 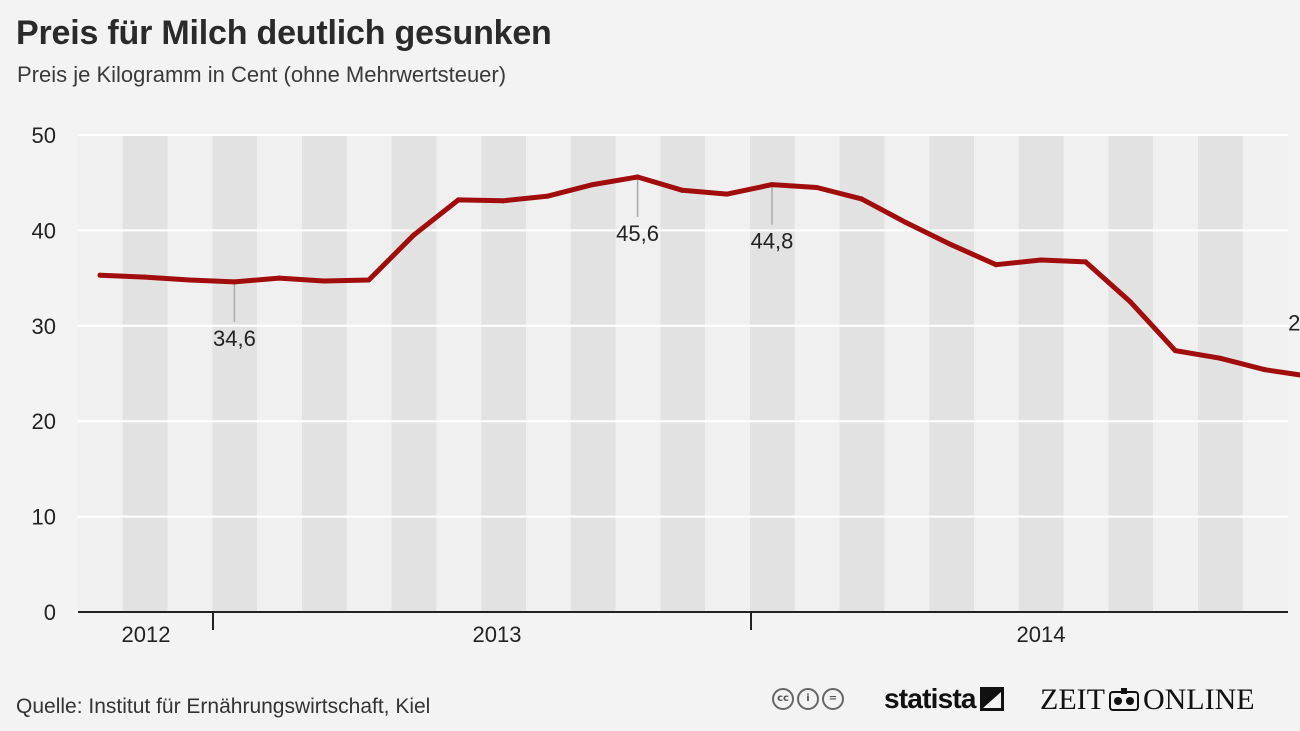 What do you see at coordinates (44, 517) in the screenshot?
I see `y-tick-label: 10` at bounding box center [44, 517].